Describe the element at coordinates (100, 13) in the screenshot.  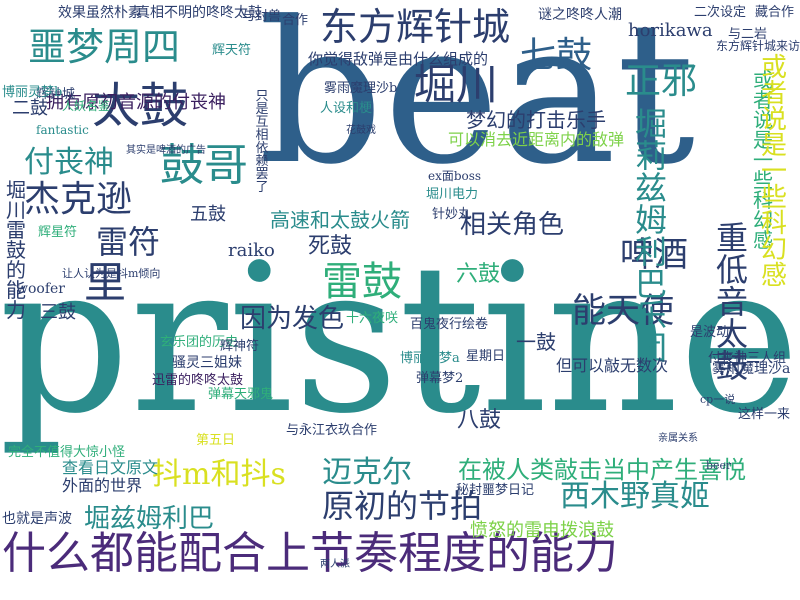
I see `word-xiaoguo: 效果虽然朴素` at that location.